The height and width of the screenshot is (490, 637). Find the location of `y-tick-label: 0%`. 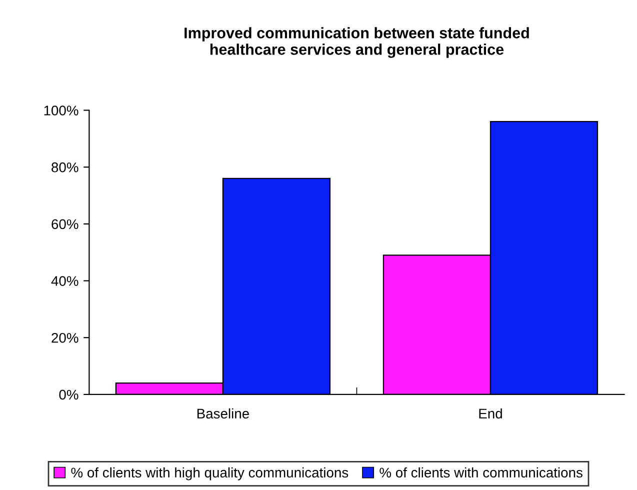

y-tick-label: 0% is located at coordinates (68, 395).